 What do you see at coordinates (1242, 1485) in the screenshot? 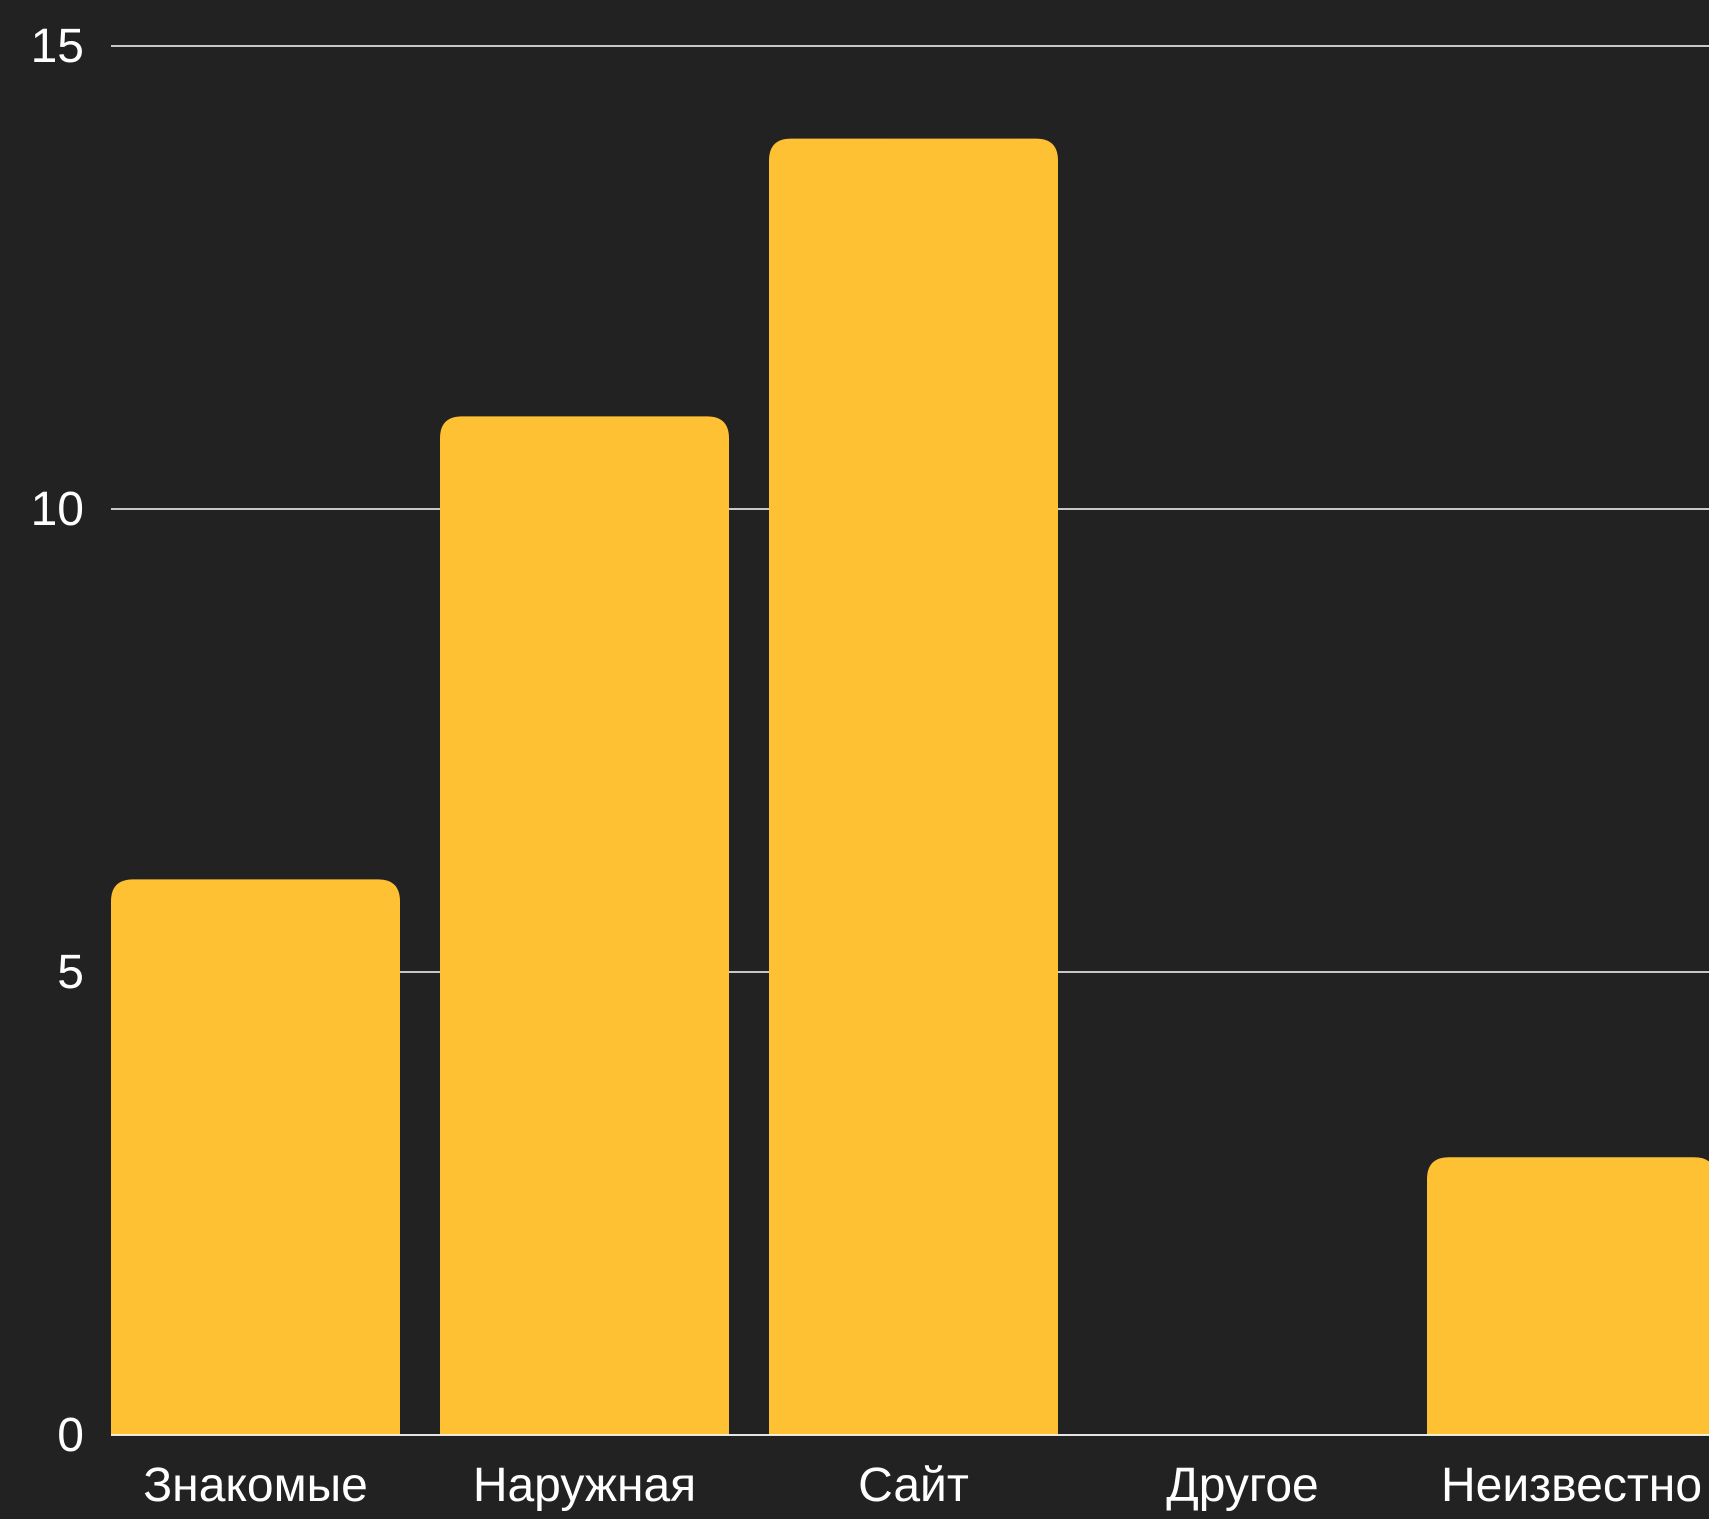
I see `x-tick-label: Другое` at bounding box center [1242, 1485].